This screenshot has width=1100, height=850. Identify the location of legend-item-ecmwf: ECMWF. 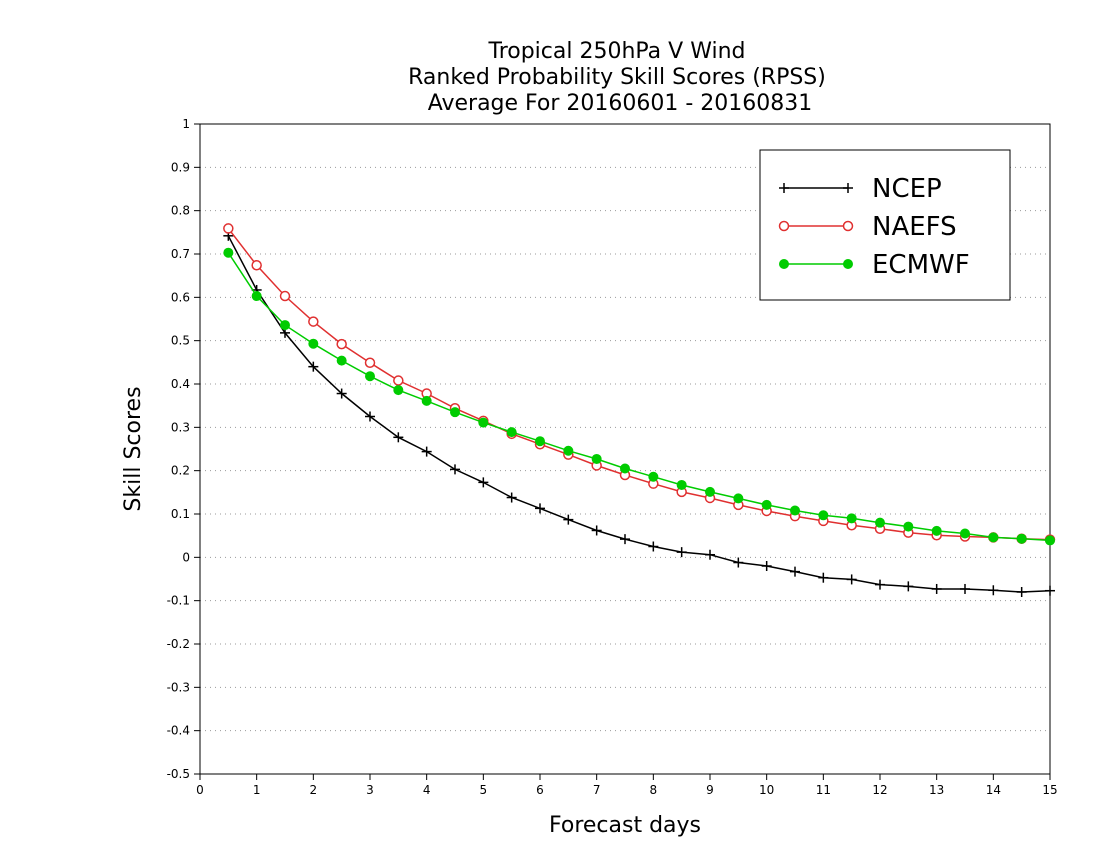
(874, 265).